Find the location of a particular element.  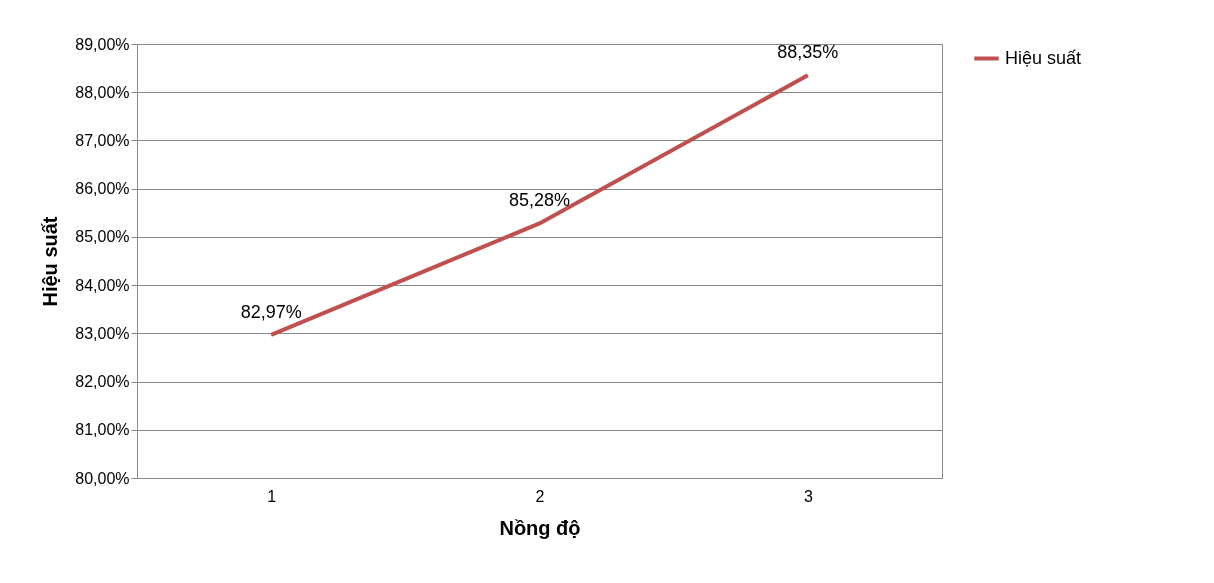

y-tick-label: 88,00% is located at coordinates (102, 92).